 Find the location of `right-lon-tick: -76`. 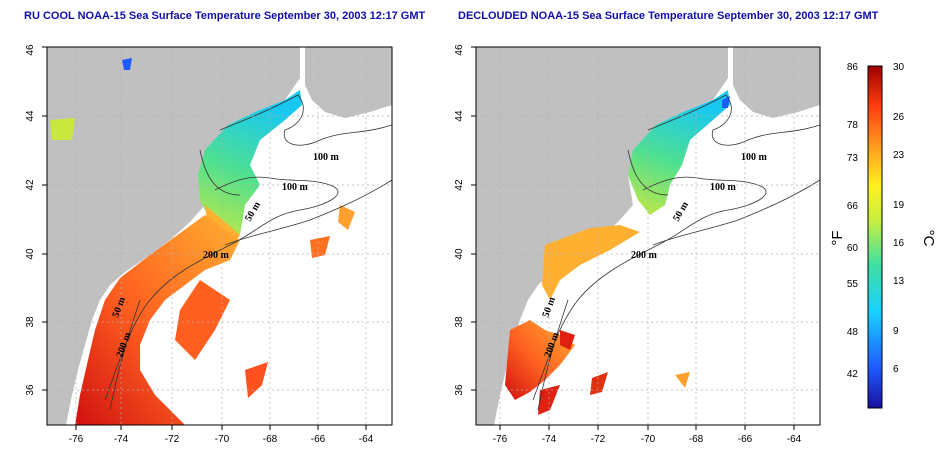

right-lon-tick: -76 is located at coordinates (500, 439).